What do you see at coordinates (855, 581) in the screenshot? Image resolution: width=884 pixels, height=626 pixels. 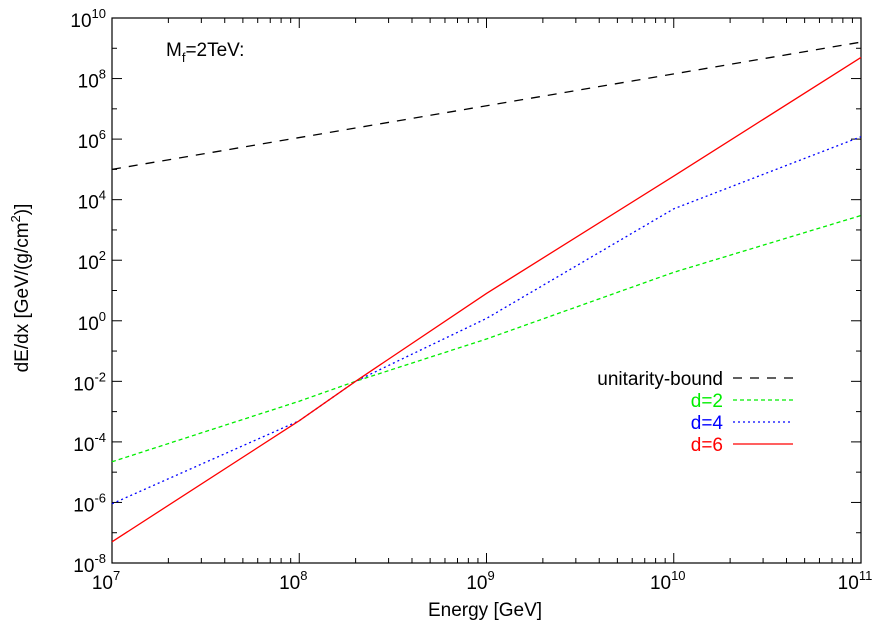 I see `x-tick-label: 10¹¹` at bounding box center [855, 581].